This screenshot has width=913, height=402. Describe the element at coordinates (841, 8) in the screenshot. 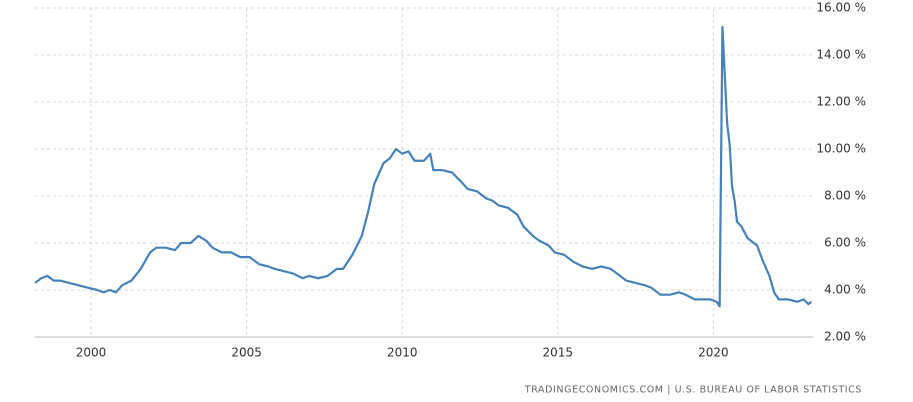

I see `y-tick-label: 16.00 %` at that location.